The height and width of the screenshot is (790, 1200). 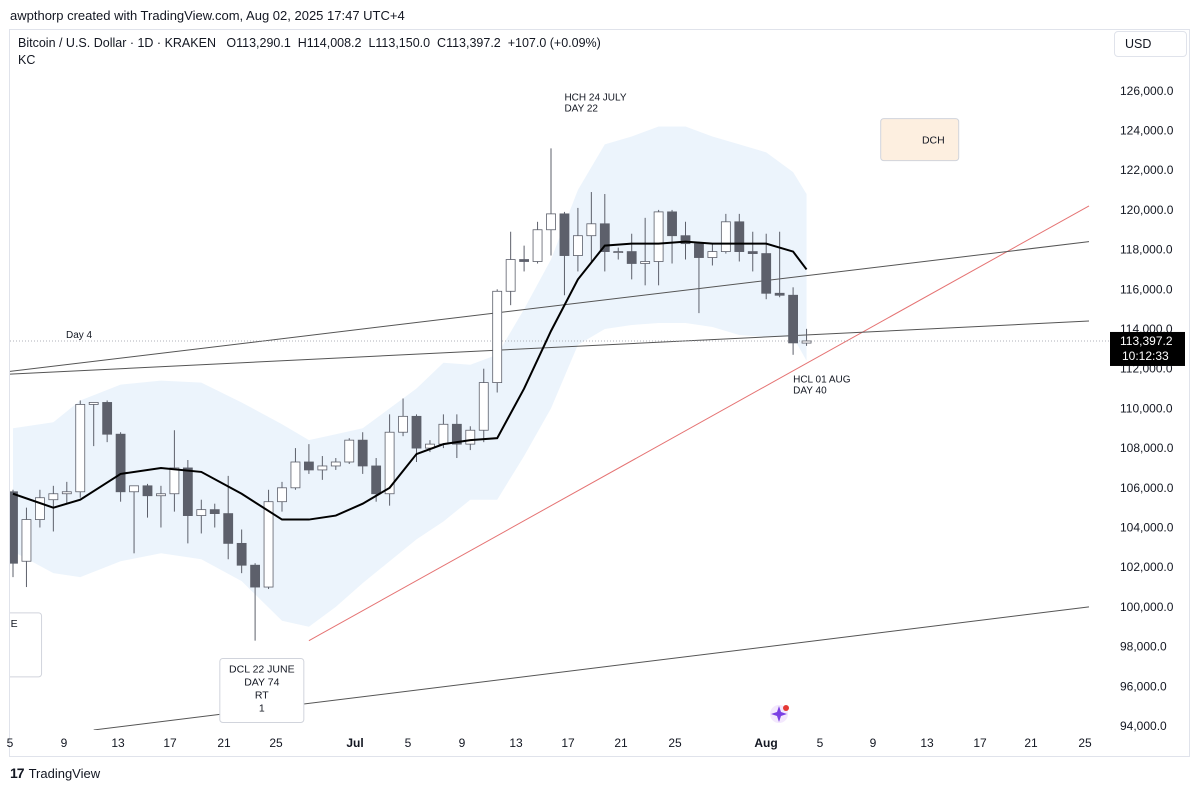 What do you see at coordinates (1147, 348) in the screenshot?
I see `current-price-marker` at bounding box center [1147, 348].